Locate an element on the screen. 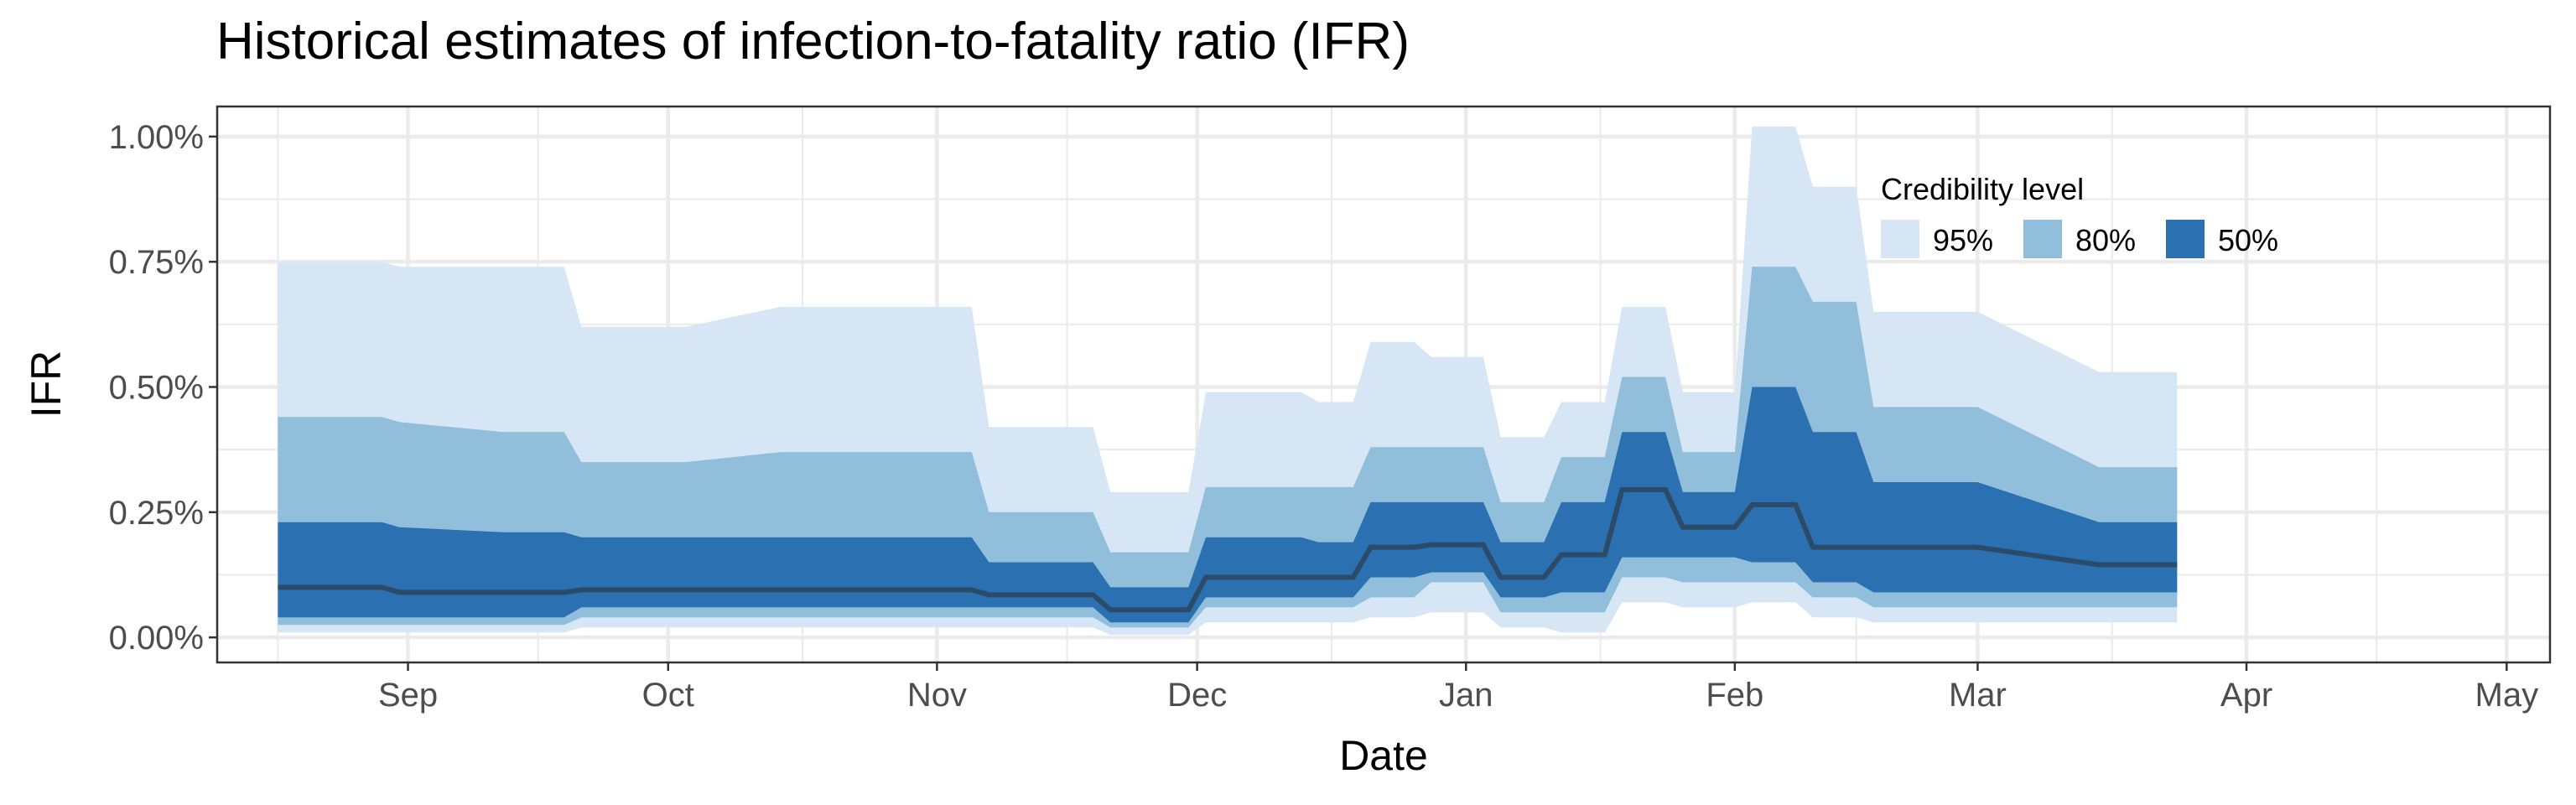  x-tick-label: Sep is located at coordinates (408, 695).